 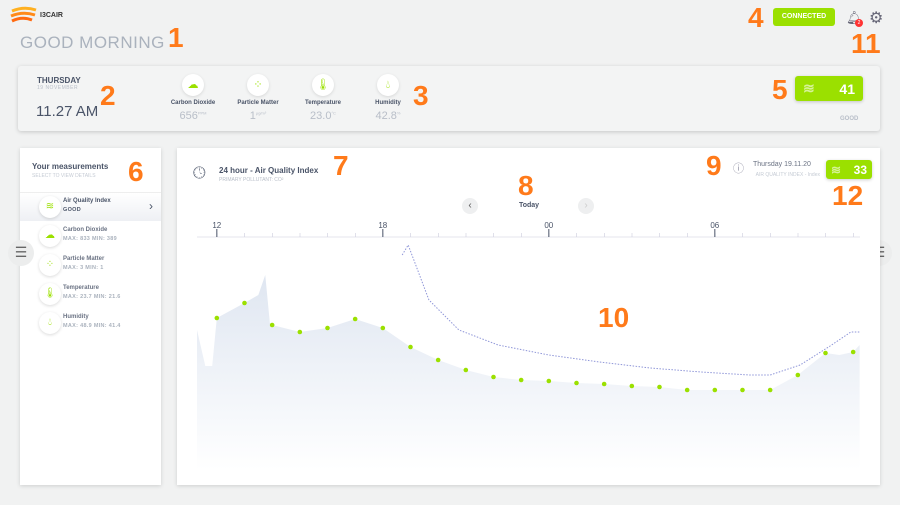 What do you see at coordinates (58, 88) in the screenshot?
I see `date-label: 19 NOVEMBER` at bounding box center [58, 88].